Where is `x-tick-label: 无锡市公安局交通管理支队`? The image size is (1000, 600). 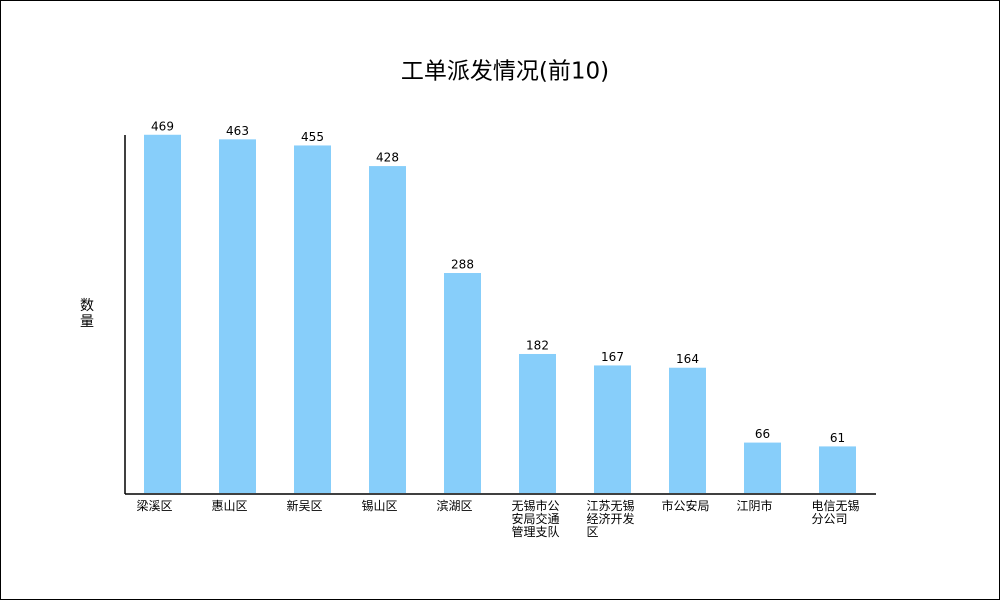 x-tick-label: 无锡市公安局交通管理支队 is located at coordinates (535, 519).